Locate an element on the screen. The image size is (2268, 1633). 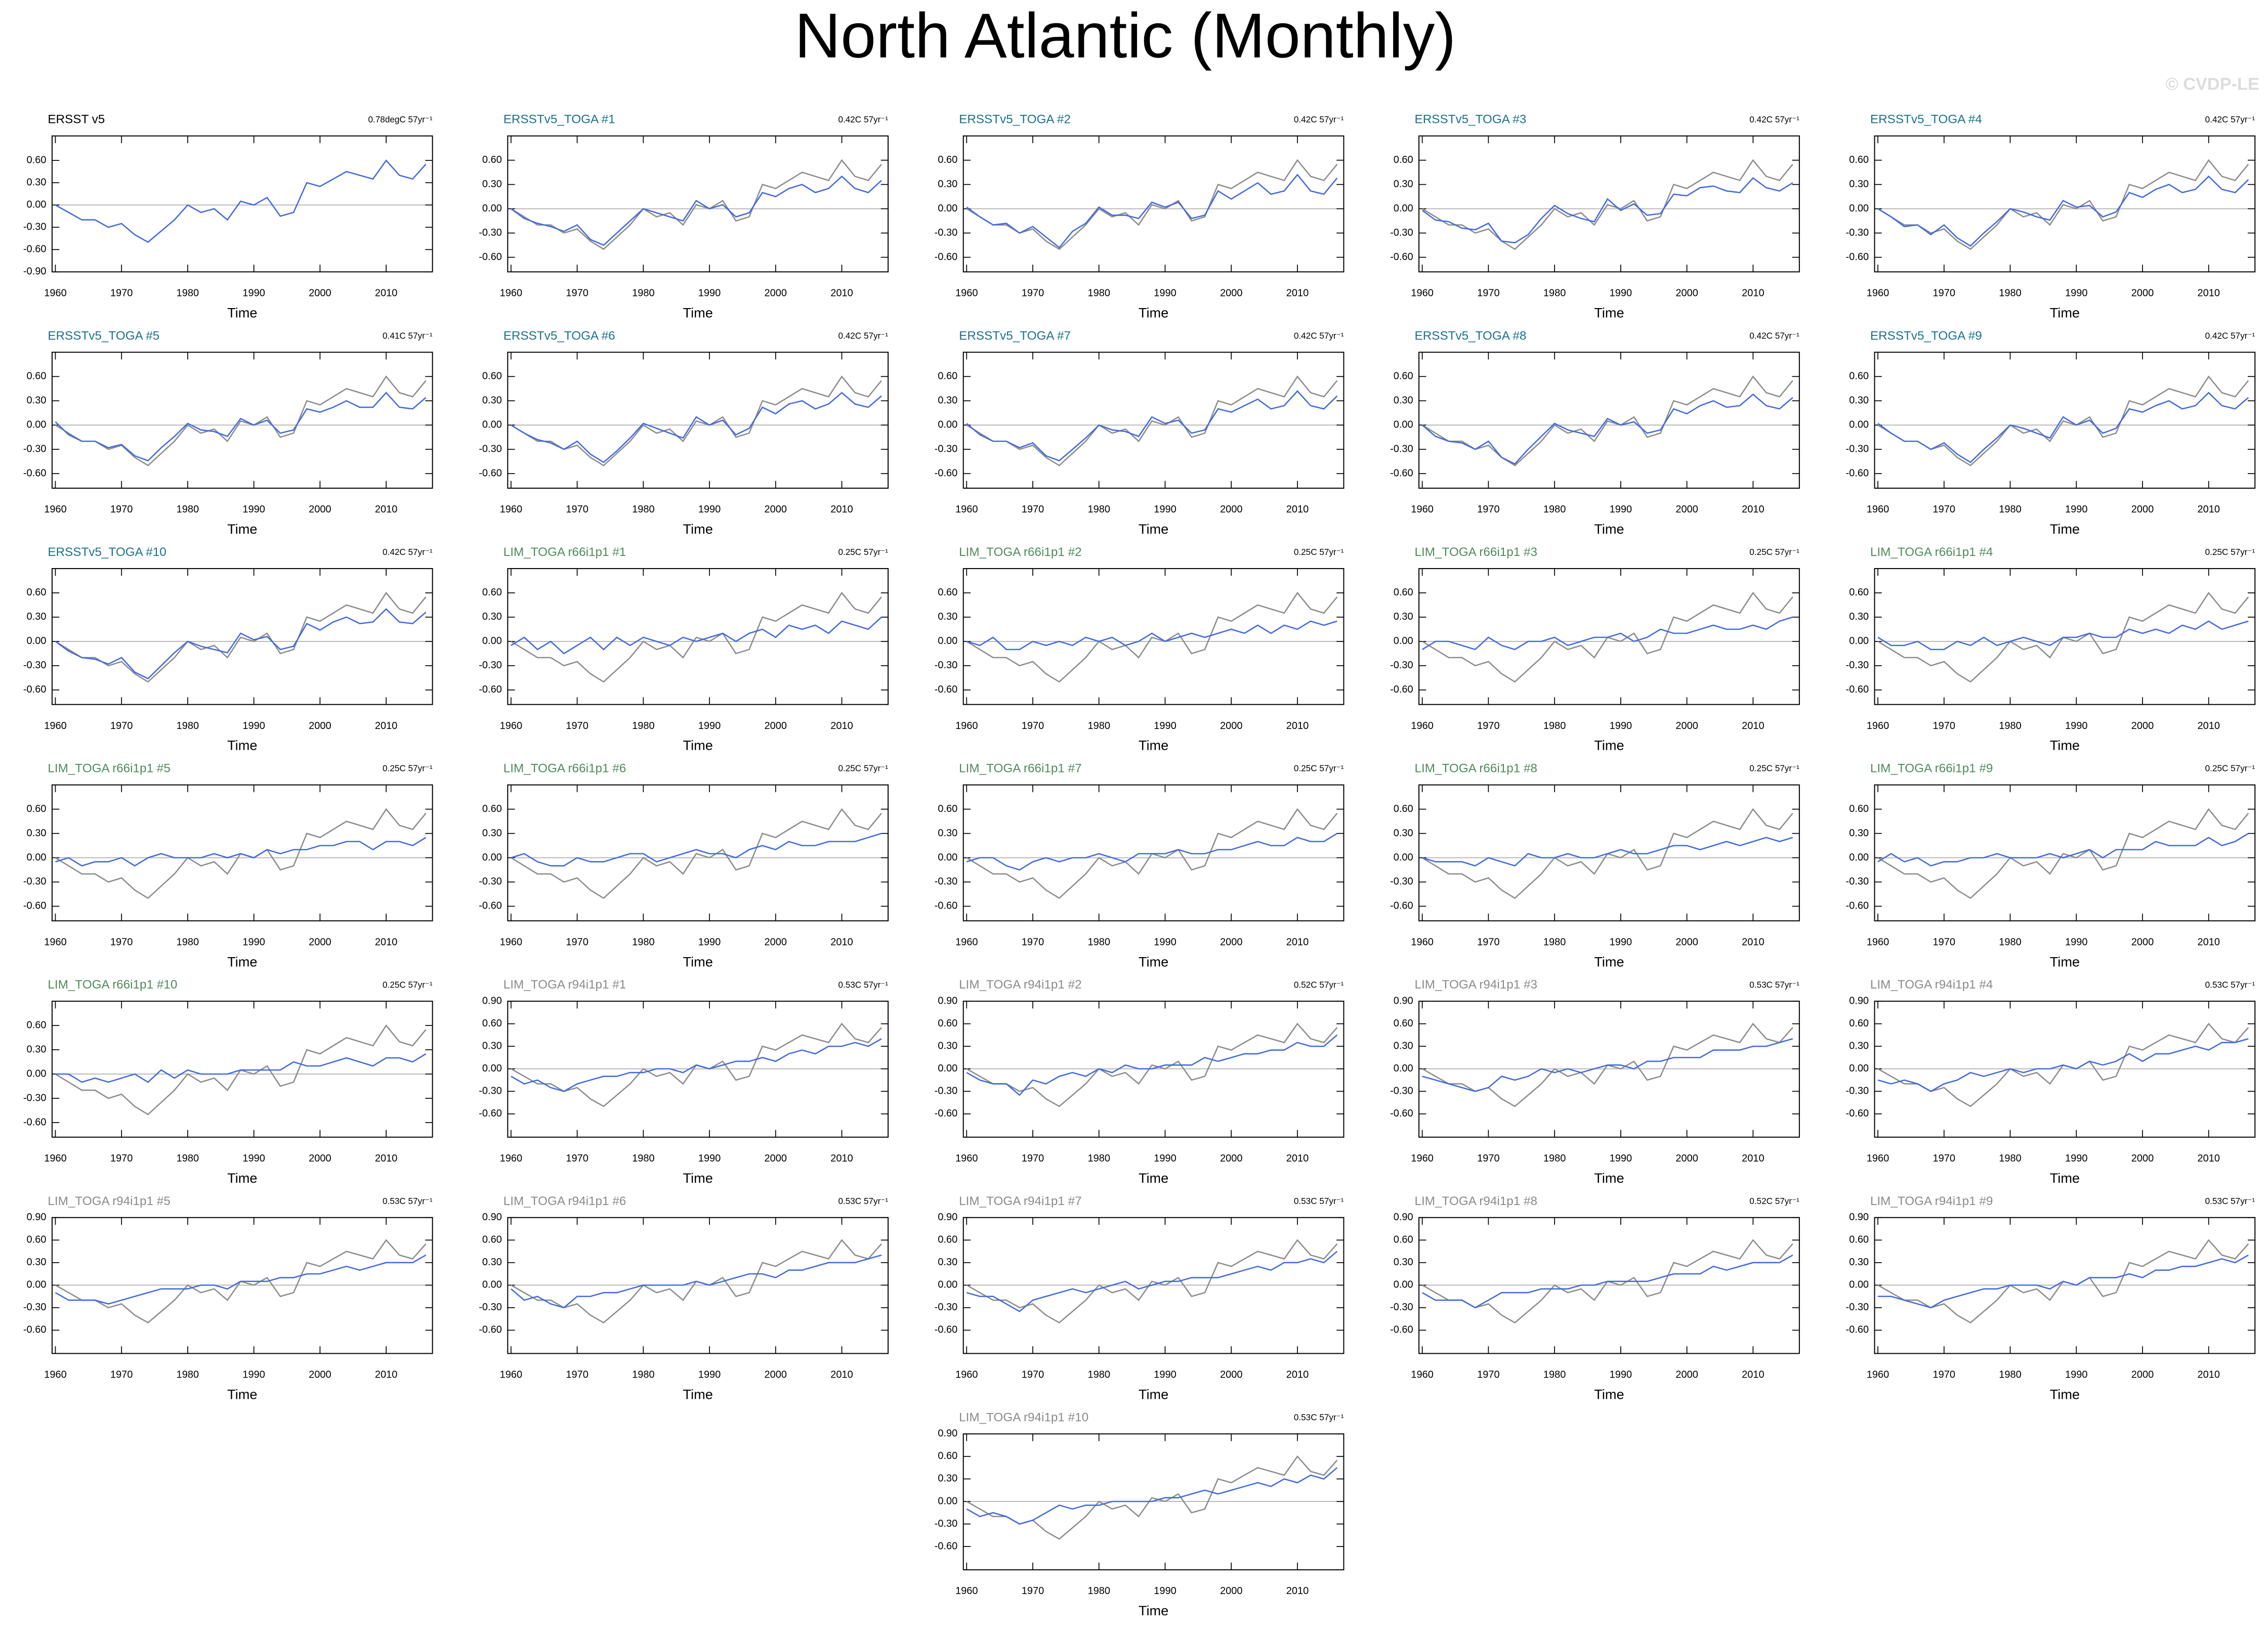
panel-title: LIM_TOGA r94i1p1 #4 is located at coordinates (1931, 985).